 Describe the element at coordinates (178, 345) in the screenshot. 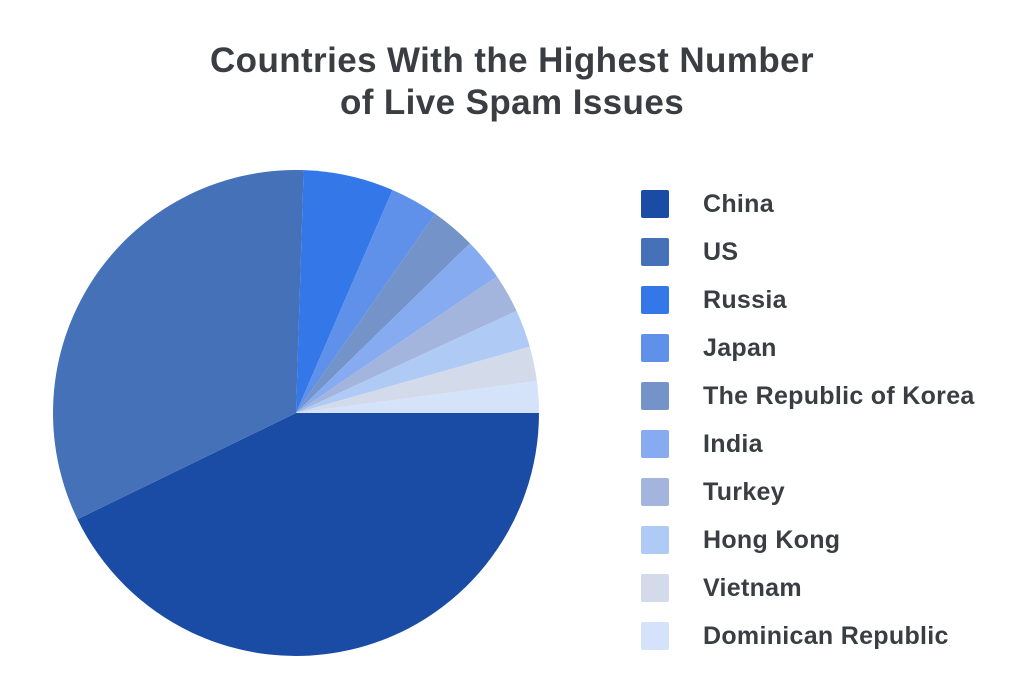

I see `pie-slice-us` at that location.